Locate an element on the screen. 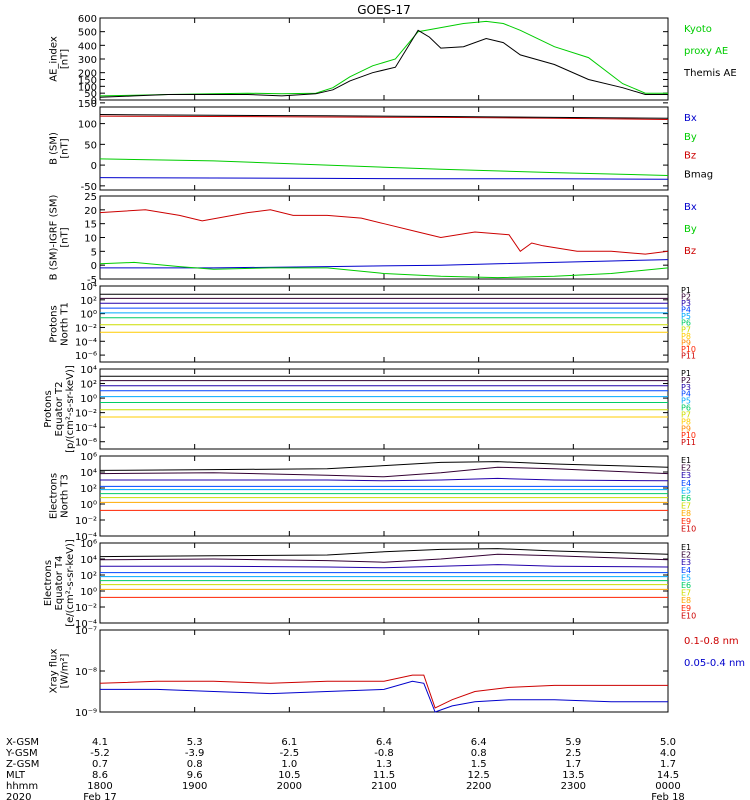  legend-entry: Kyoto is located at coordinates (698, 29).